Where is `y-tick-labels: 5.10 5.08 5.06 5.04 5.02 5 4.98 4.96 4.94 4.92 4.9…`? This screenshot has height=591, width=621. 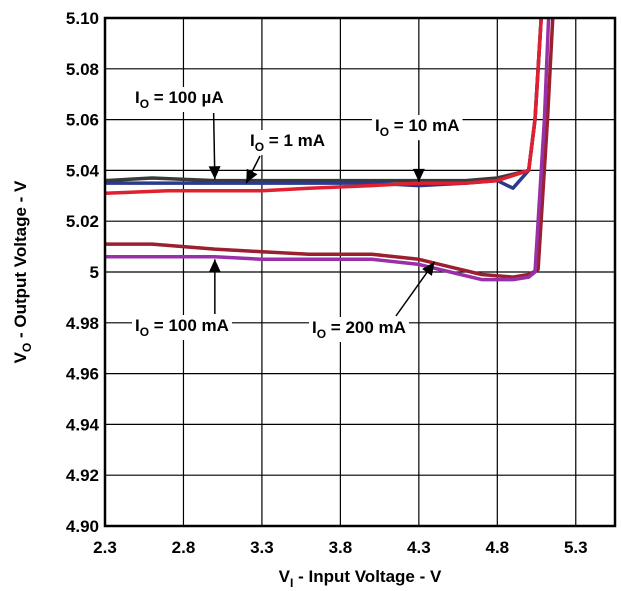
y-tick-labels: 5.10 5.08 5.06 5.04 5.02 5 4.98 4.96 4.94 4.92 4.9… is located at coordinates (83, 272).